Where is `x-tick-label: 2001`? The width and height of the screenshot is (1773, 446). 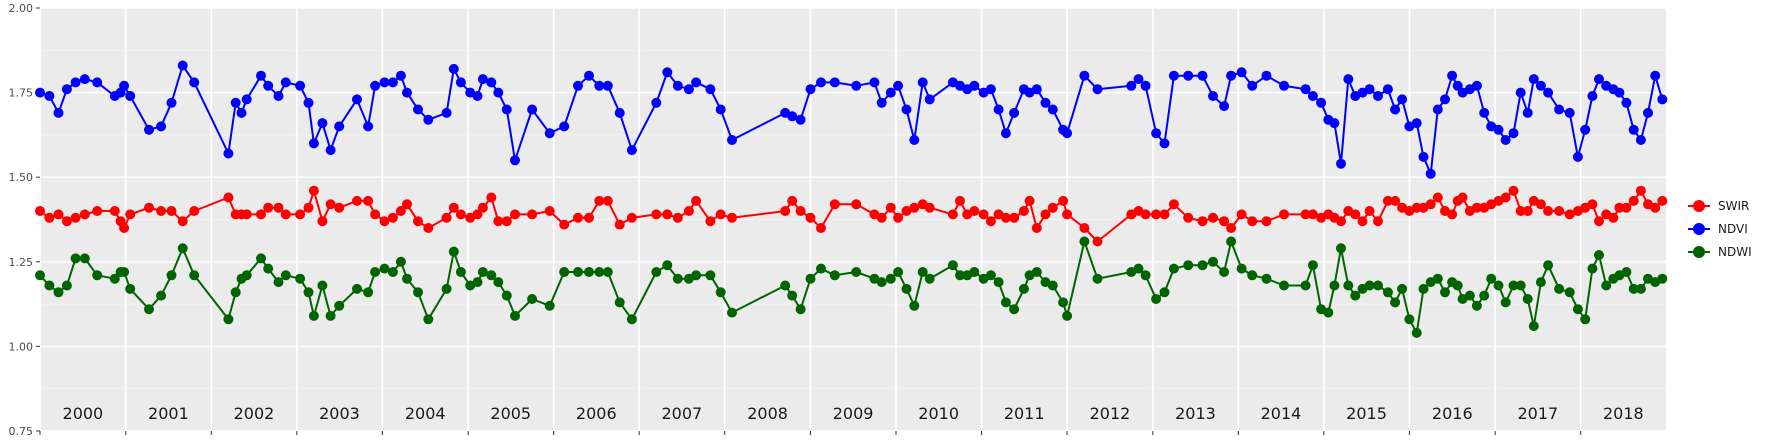 x-tick-label: 2001 is located at coordinates (168, 413).